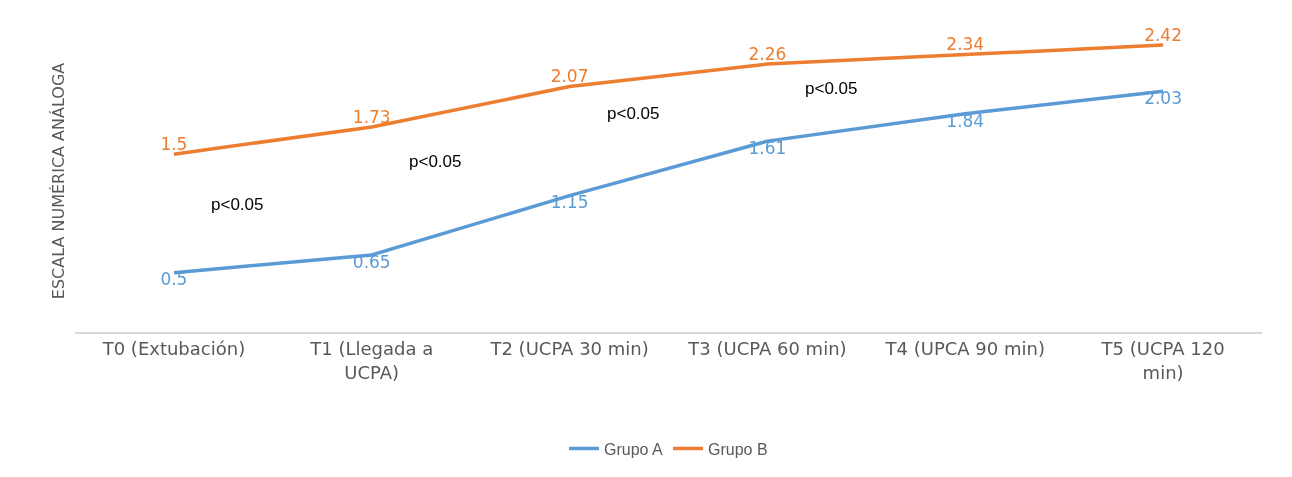  Describe the element at coordinates (58, 181) in the screenshot. I see `y-axis-title: ESCALA NUMÉRICA ANÁLOGA` at that location.